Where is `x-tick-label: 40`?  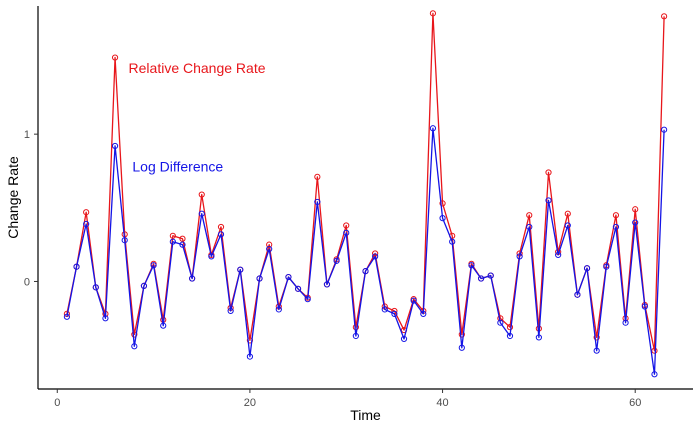 x-tick-label: 40 is located at coordinates (442, 403).